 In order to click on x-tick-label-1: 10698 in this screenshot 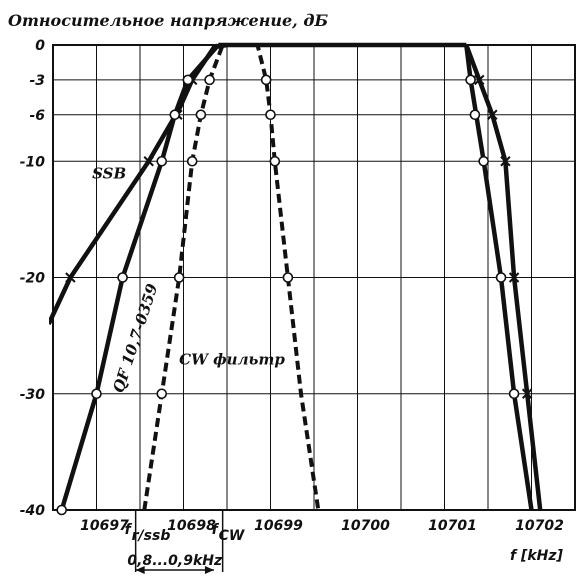, I will do `click(191, 526)`.